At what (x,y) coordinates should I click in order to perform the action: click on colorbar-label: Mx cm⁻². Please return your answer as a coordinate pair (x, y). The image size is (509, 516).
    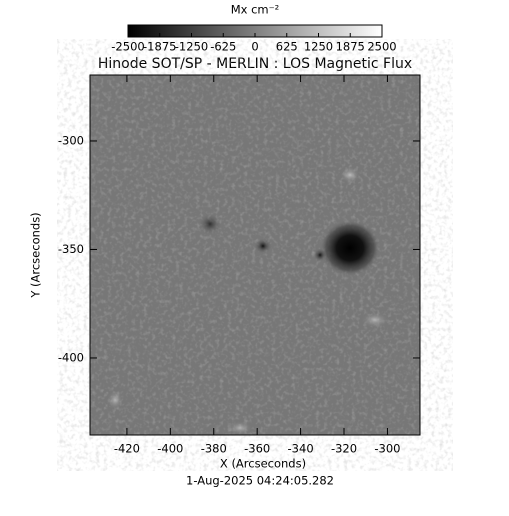
    Looking at the image, I should click on (255, 10).